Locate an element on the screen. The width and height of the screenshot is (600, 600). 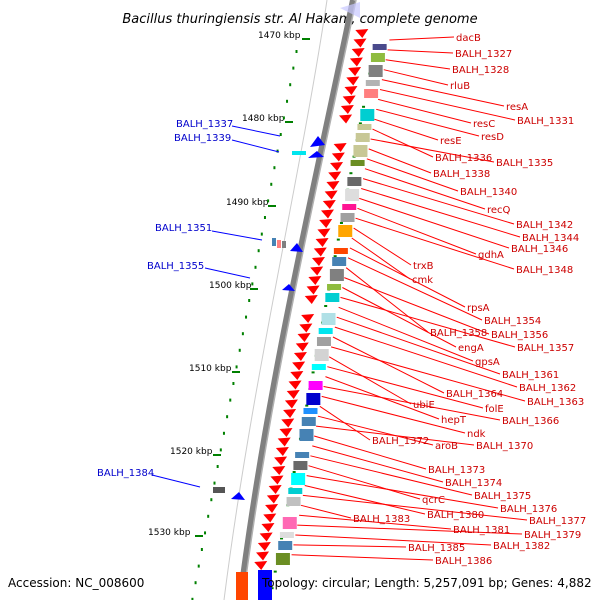
gene-label-qcrC: qcrC is located at coordinates (433, 500).